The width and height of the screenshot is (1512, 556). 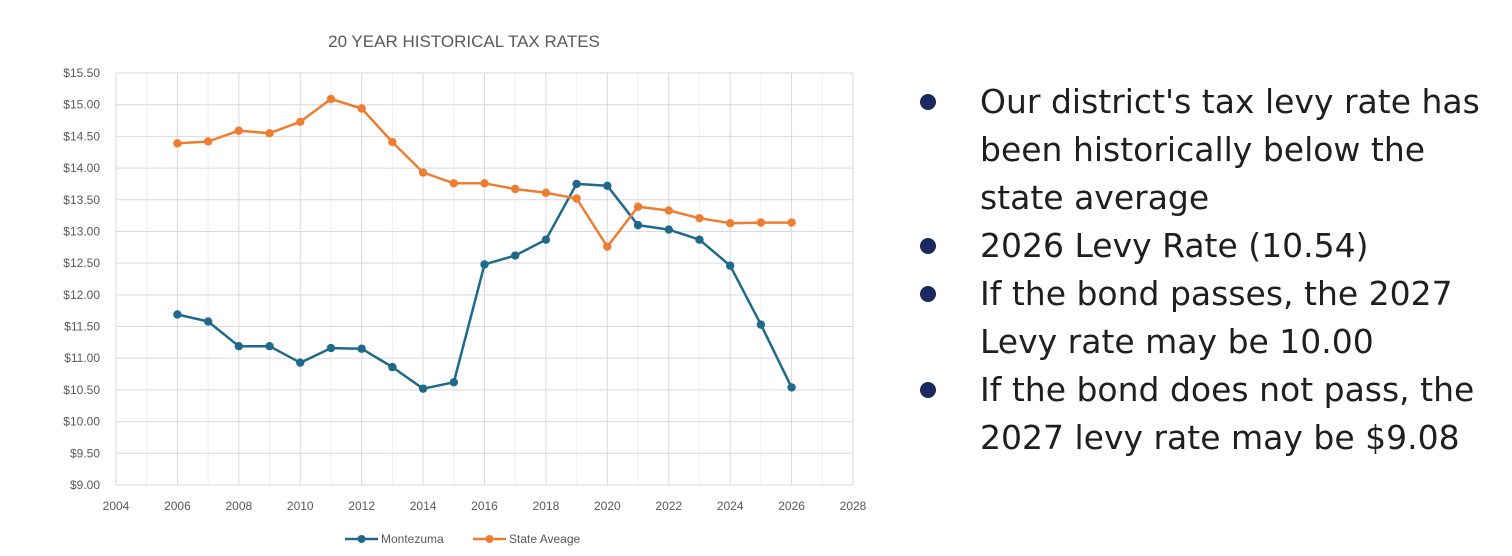 I want to click on legend: Montezuma State Aveage, so click(x=463, y=539).